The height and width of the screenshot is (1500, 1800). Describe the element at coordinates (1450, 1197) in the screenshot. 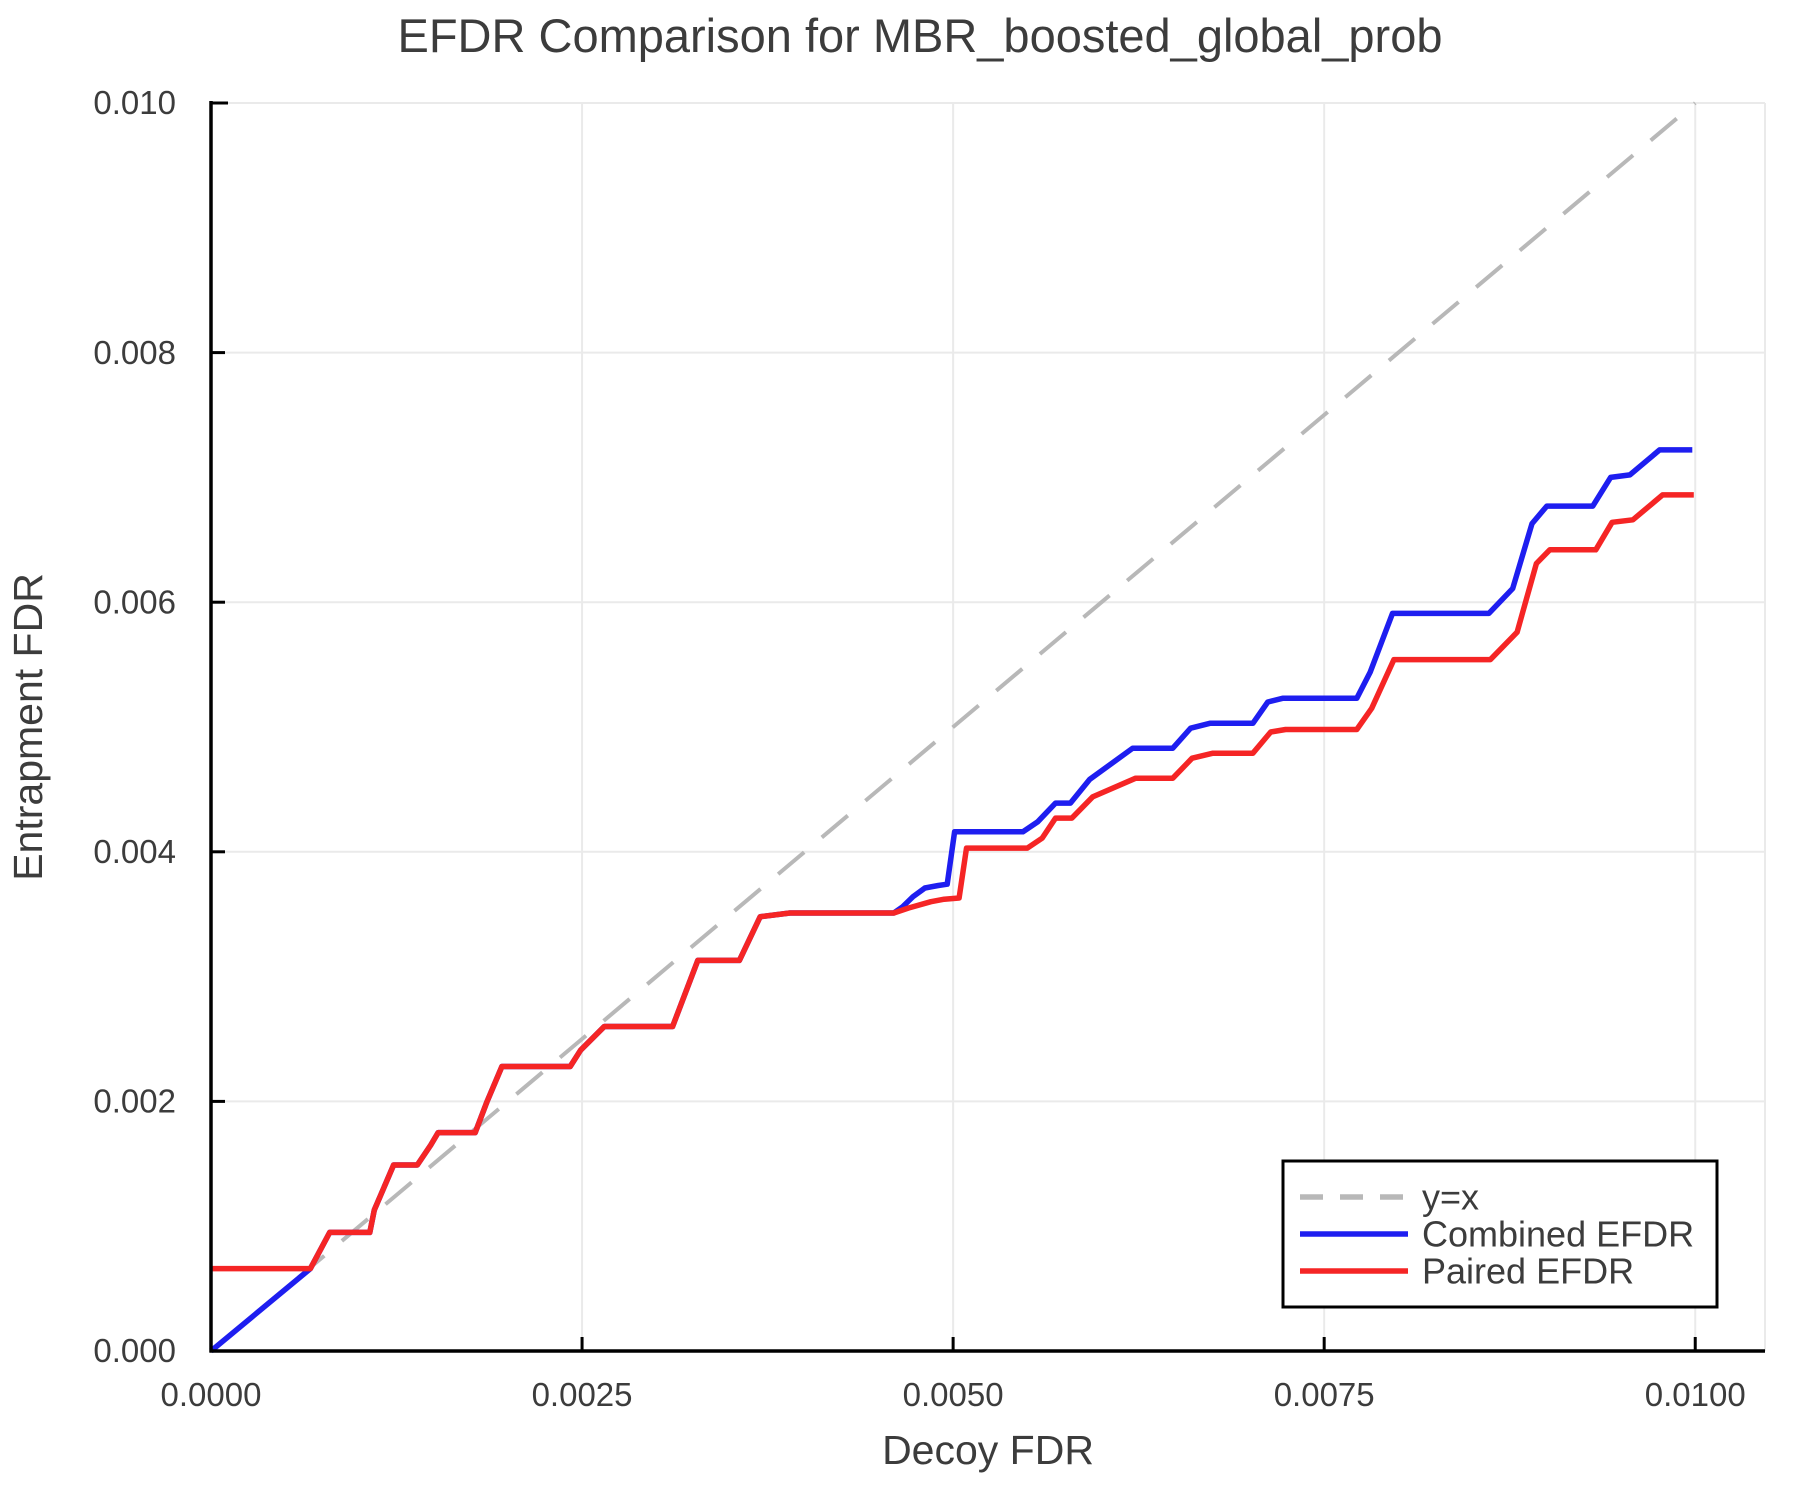

I see `legend-label: y=x` at that location.